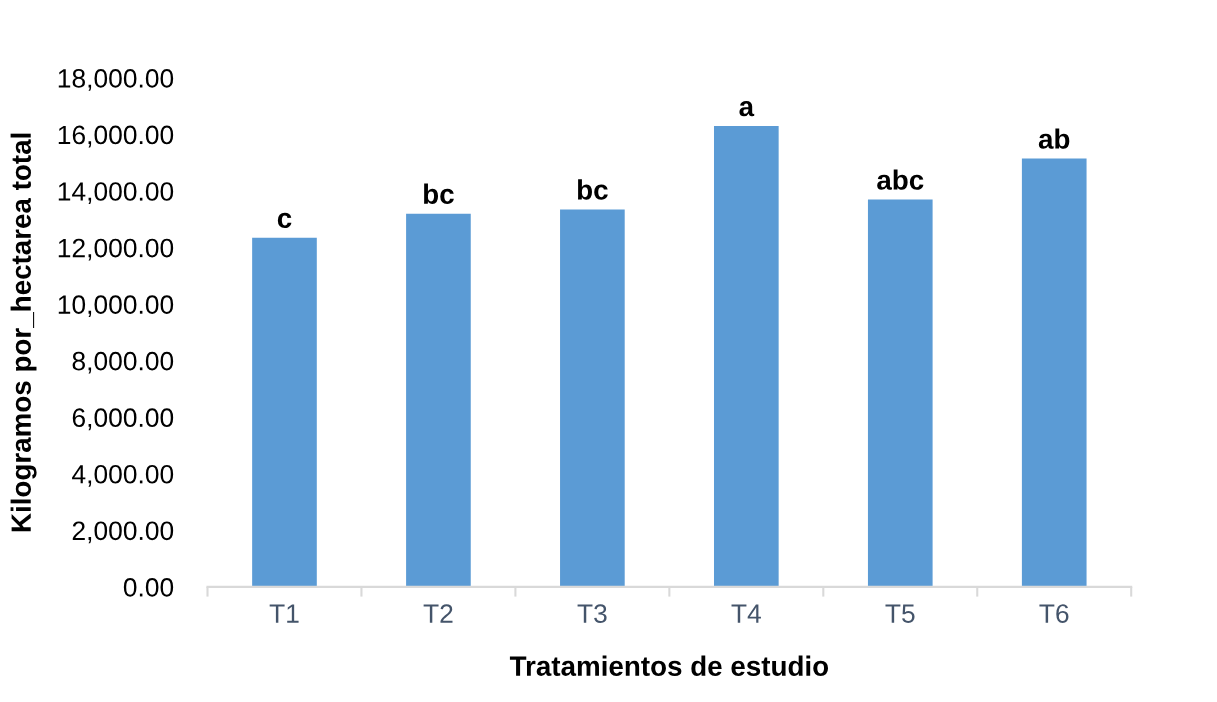 This screenshot has width=1217, height=702. What do you see at coordinates (746, 613) in the screenshot?
I see `x-tick-label: T4` at bounding box center [746, 613].